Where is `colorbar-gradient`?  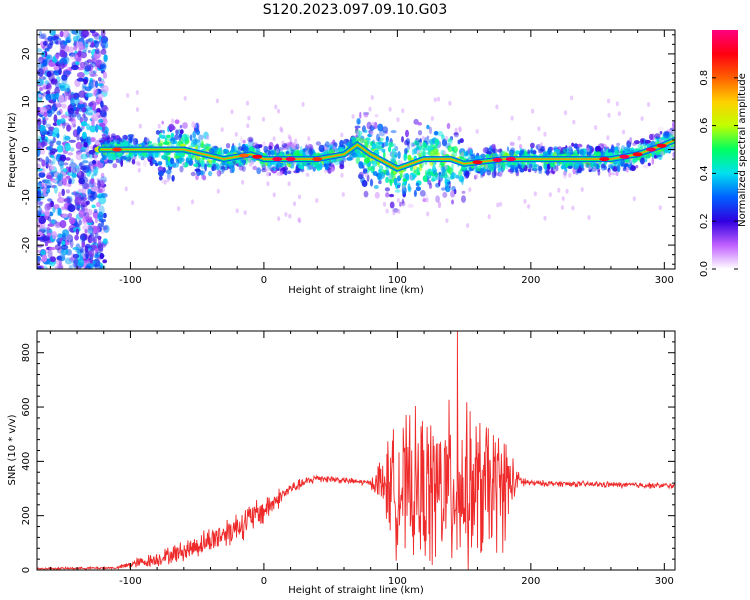
colorbar-gradient is located at coordinates (725, 149).